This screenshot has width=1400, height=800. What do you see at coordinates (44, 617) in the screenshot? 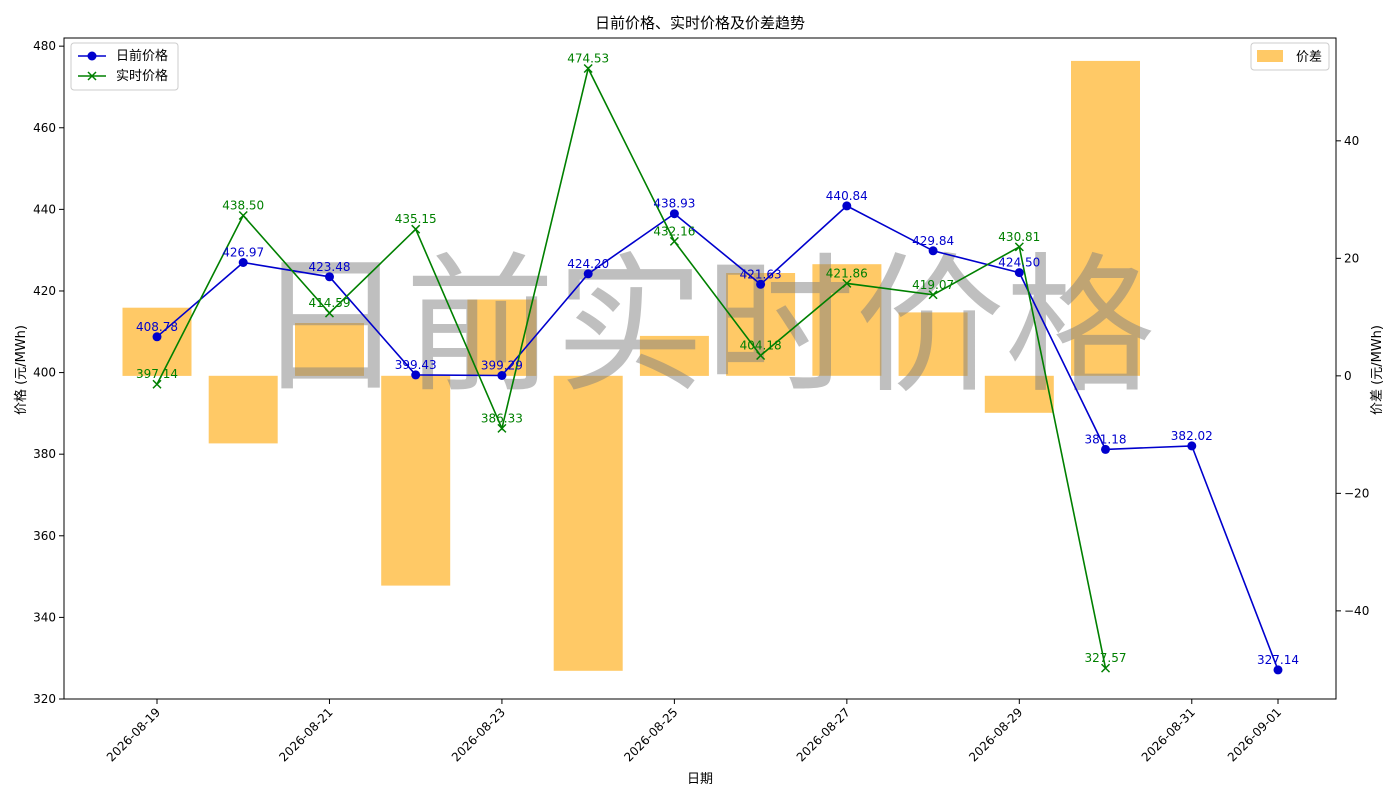
I see `y-left-tick-label: 340` at bounding box center [44, 617].